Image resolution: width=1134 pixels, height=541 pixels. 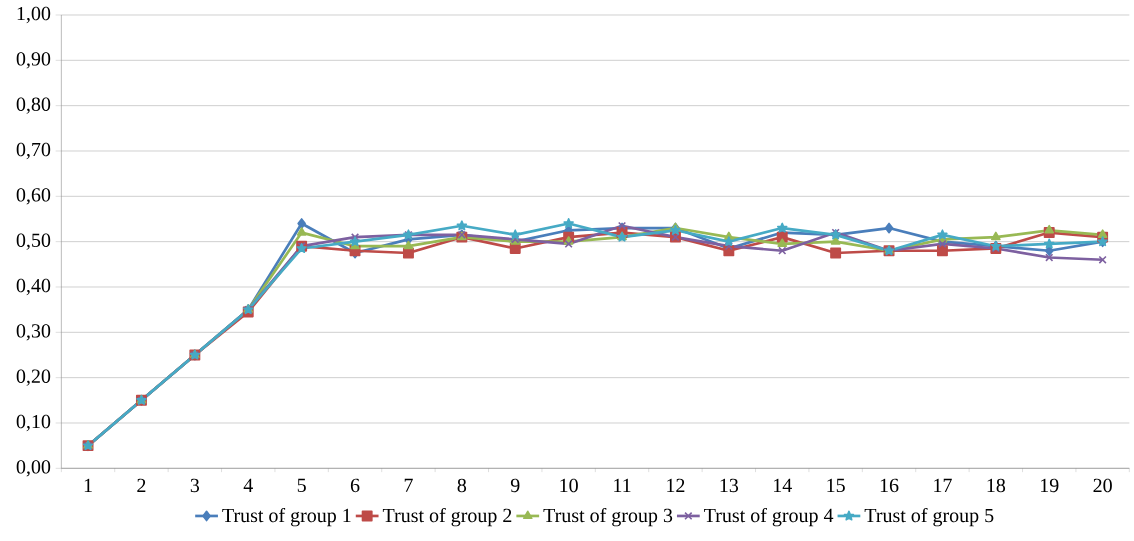 What do you see at coordinates (836, 485) in the screenshot?
I see `x-tick-label: 15` at bounding box center [836, 485].